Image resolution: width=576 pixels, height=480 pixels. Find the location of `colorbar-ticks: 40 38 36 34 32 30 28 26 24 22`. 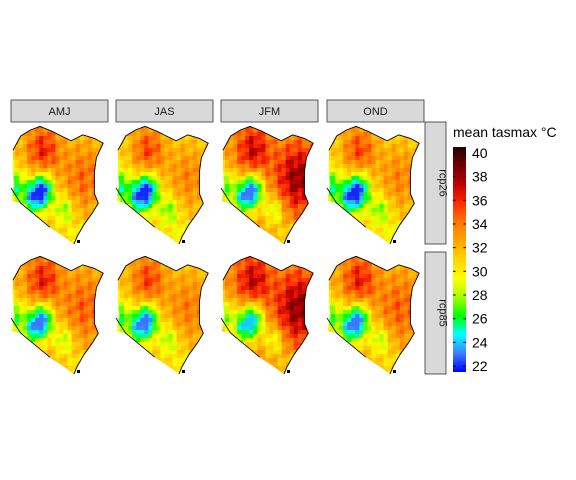

colorbar-ticks: 40 38 36 34 32 30 28 26 24 22 is located at coordinates (470, 259).